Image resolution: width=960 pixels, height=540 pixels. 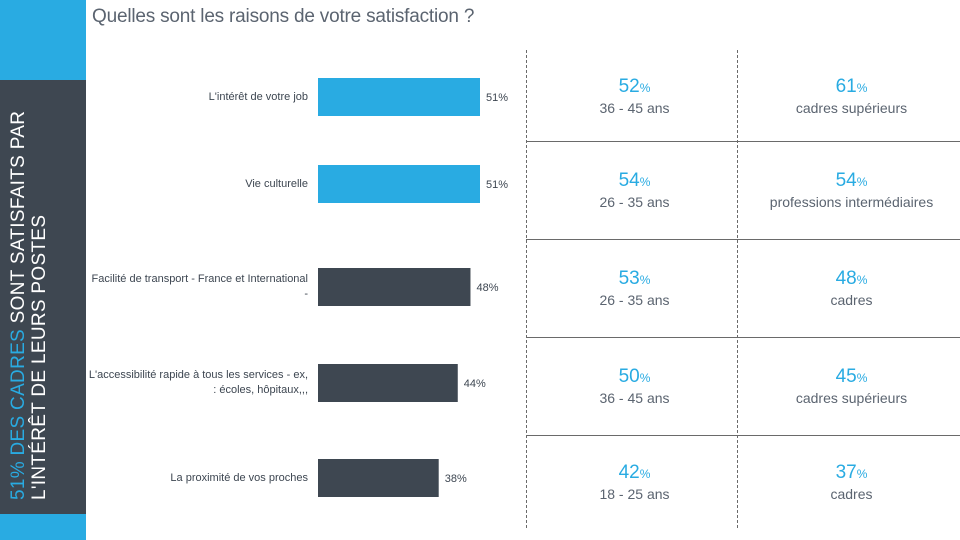 What do you see at coordinates (276, 183) in the screenshot?
I see `category-label: Vie culturelle` at bounding box center [276, 183].